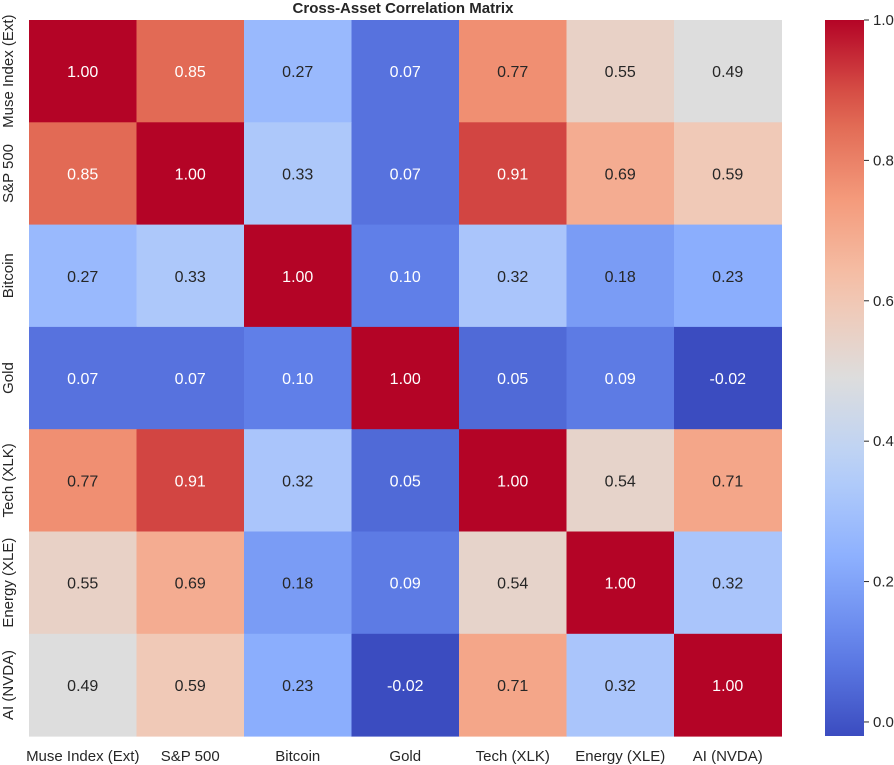  What do you see at coordinates (8, 275) in the screenshot?
I see `y-tick-label: Bitcoin` at bounding box center [8, 275].